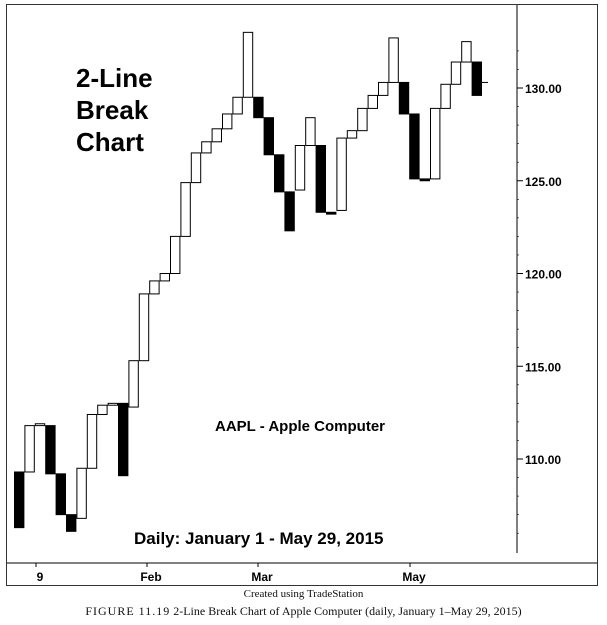 The image size is (607, 625). I want to click on x-tick-label: May, so click(414, 577).